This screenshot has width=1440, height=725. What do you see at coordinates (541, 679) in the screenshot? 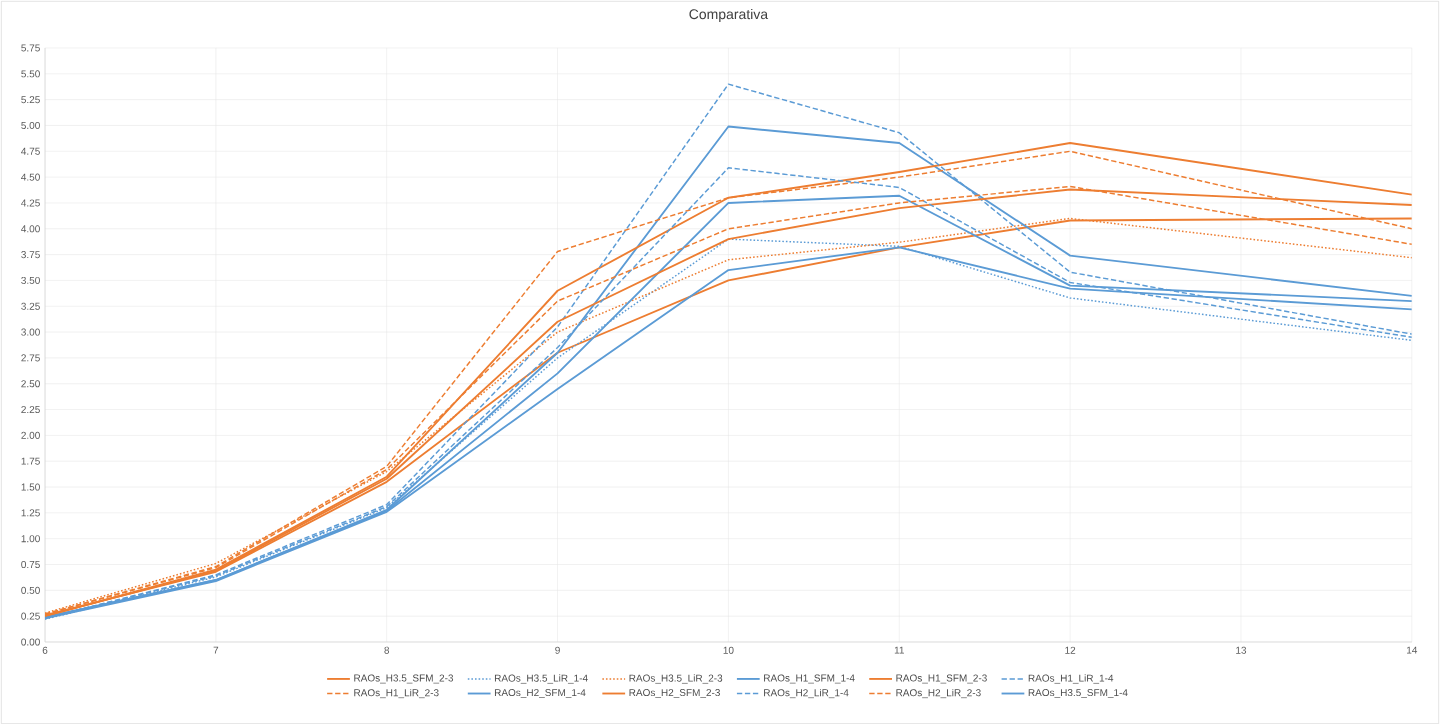
I see `legend-label: RAOs_H3.5_LiR_1-4` at bounding box center [541, 679].